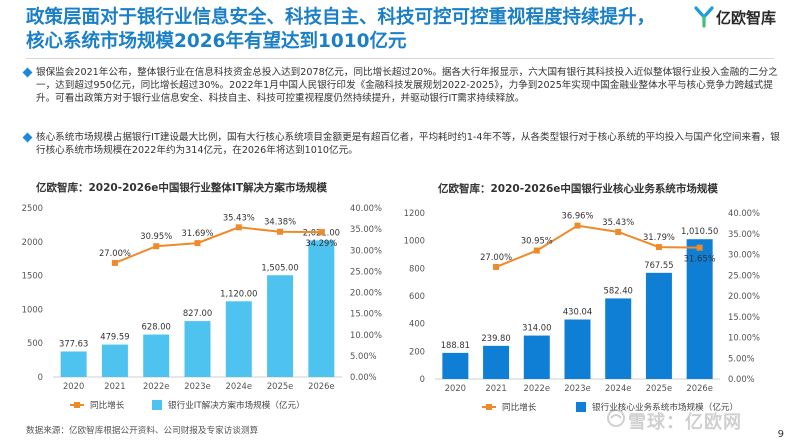 This screenshot has height=445, width=800. Describe the element at coordinates (578, 189) in the screenshot. I see `chart-title: 亿欧智库：2020-2026e中国银行业核心业务系统市场规模` at that location.